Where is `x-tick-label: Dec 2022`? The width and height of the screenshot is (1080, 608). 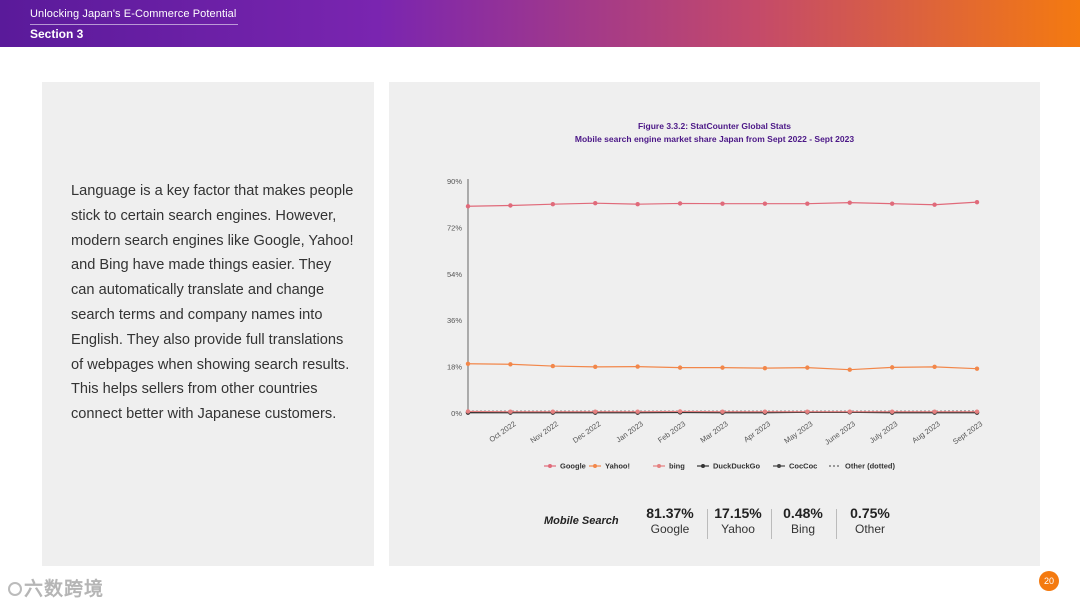 x-tick-label: Dec 2022 is located at coordinates (586, 432).